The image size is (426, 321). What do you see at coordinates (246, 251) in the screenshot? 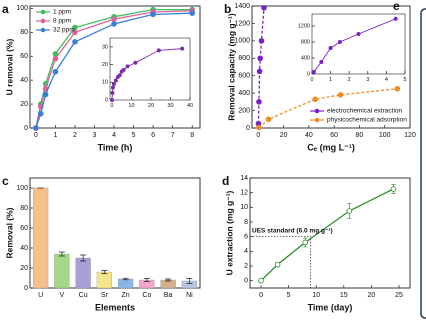
I see `y-tick-label: 4` at bounding box center [246, 251].